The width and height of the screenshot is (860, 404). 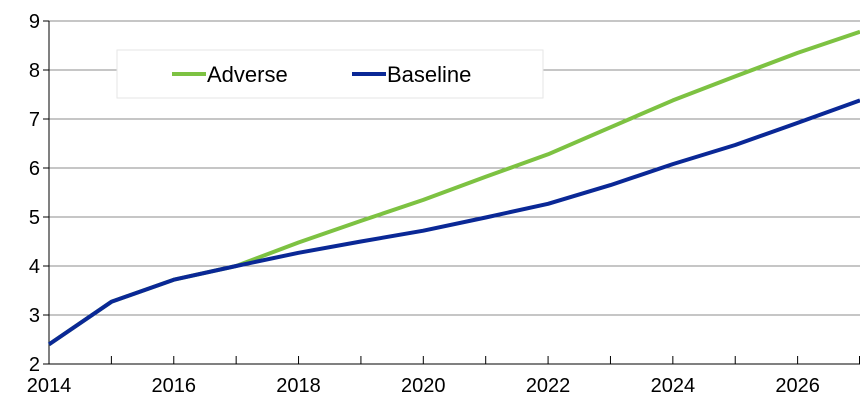 What do you see at coordinates (247, 74) in the screenshot?
I see `legend-label-adverse: Adverse` at bounding box center [247, 74].